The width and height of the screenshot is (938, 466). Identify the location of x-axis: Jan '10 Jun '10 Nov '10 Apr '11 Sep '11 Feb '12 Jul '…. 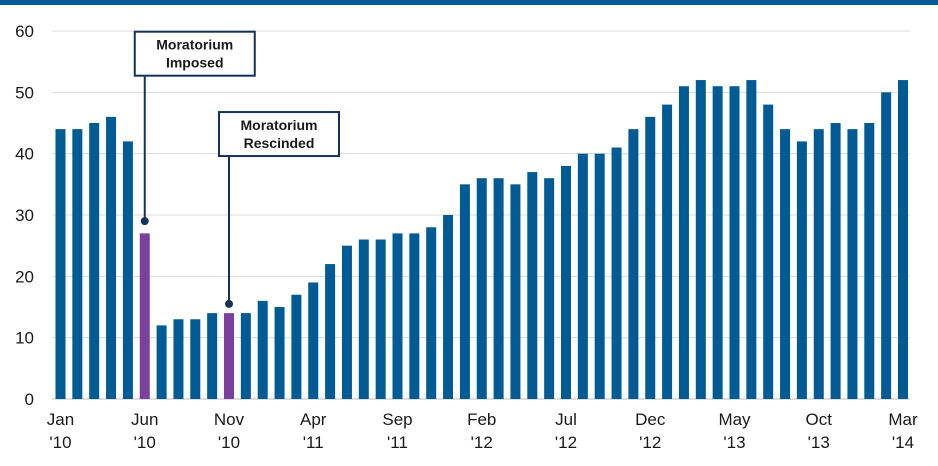
(482, 431).